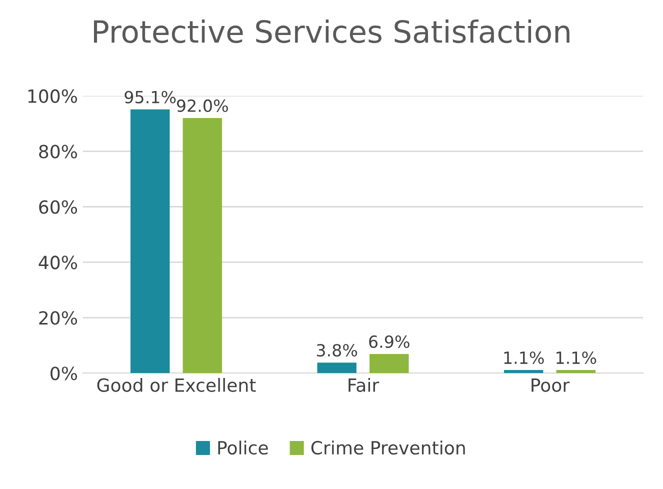 Image resolution: width=663 pixels, height=489 pixels. I want to click on y-tick-label: 80%, so click(58, 151).